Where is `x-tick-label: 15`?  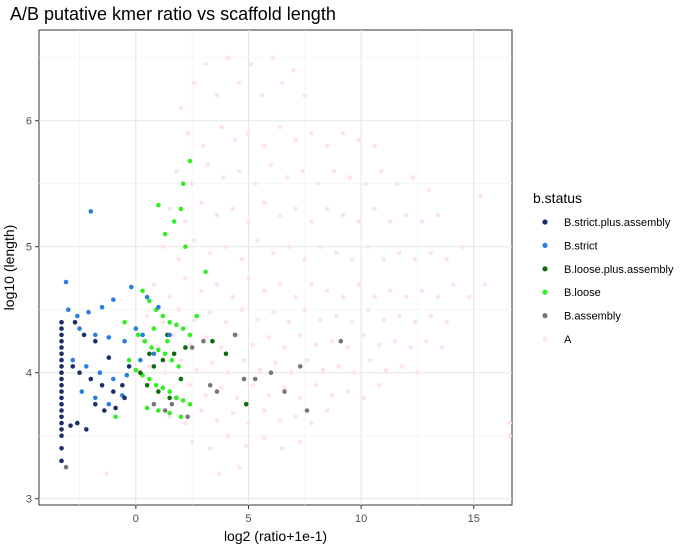
x-tick-label: 15 is located at coordinates (474, 519).